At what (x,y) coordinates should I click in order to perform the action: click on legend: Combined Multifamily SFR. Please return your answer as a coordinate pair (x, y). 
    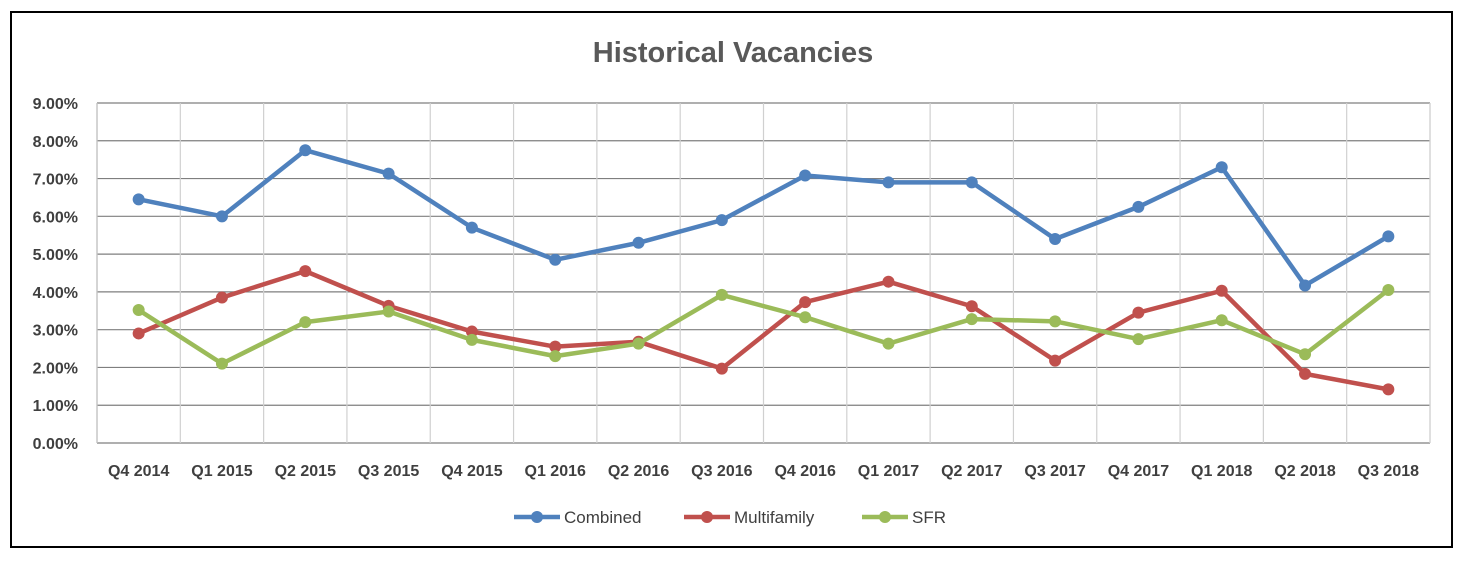
    Looking at the image, I should click on (730, 517).